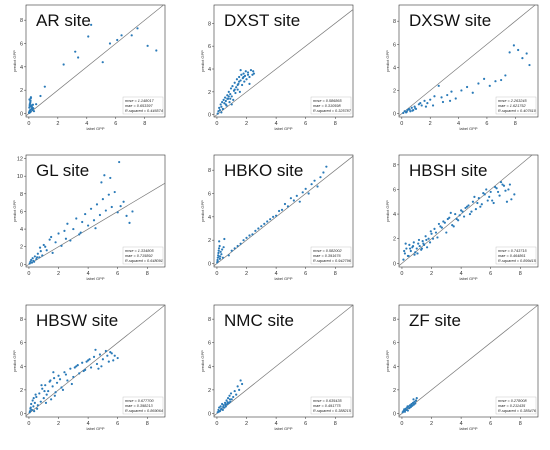  I want to click on stats-line: rmse = 1.148017, so click(139, 101).